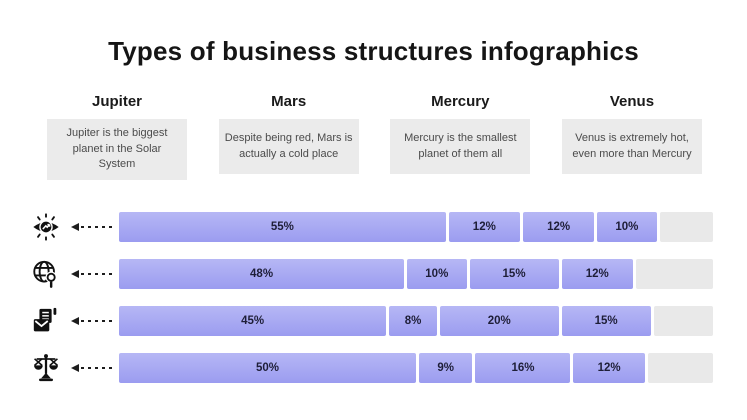 The image size is (747, 420). I want to click on bar-segment-label: 8%, so click(413, 320).